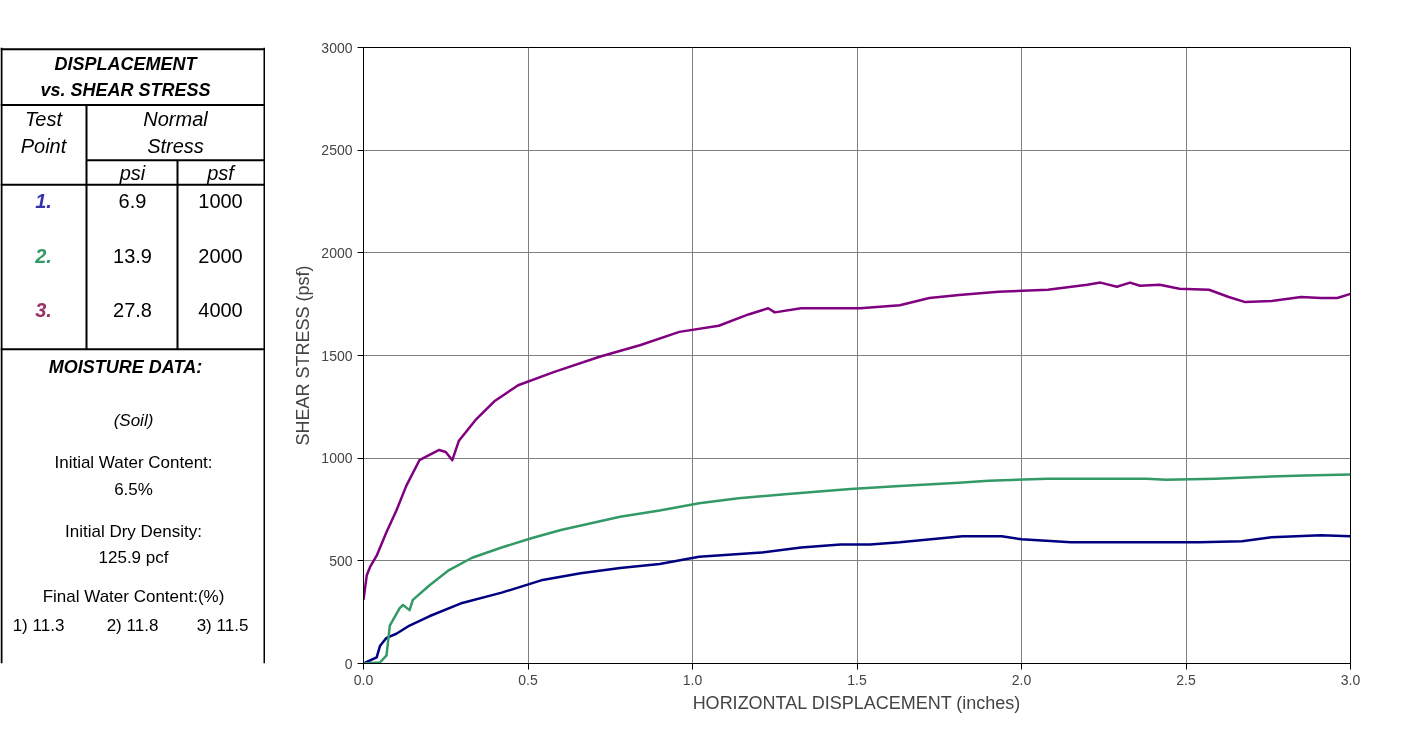 The width and height of the screenshot is (1411, 749). Describe the element at coordinates (133, 531) in the screenshot. I see `text: Initial Dry Density:` at that location.